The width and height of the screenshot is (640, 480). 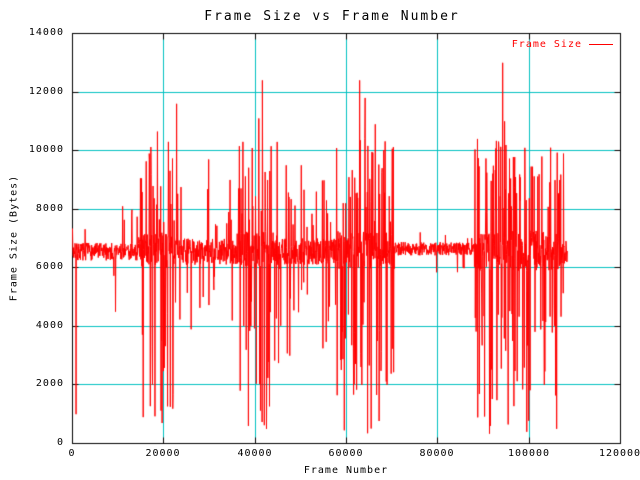 I want to click on x-tick-label: 60000, so click(x=346, y=453).